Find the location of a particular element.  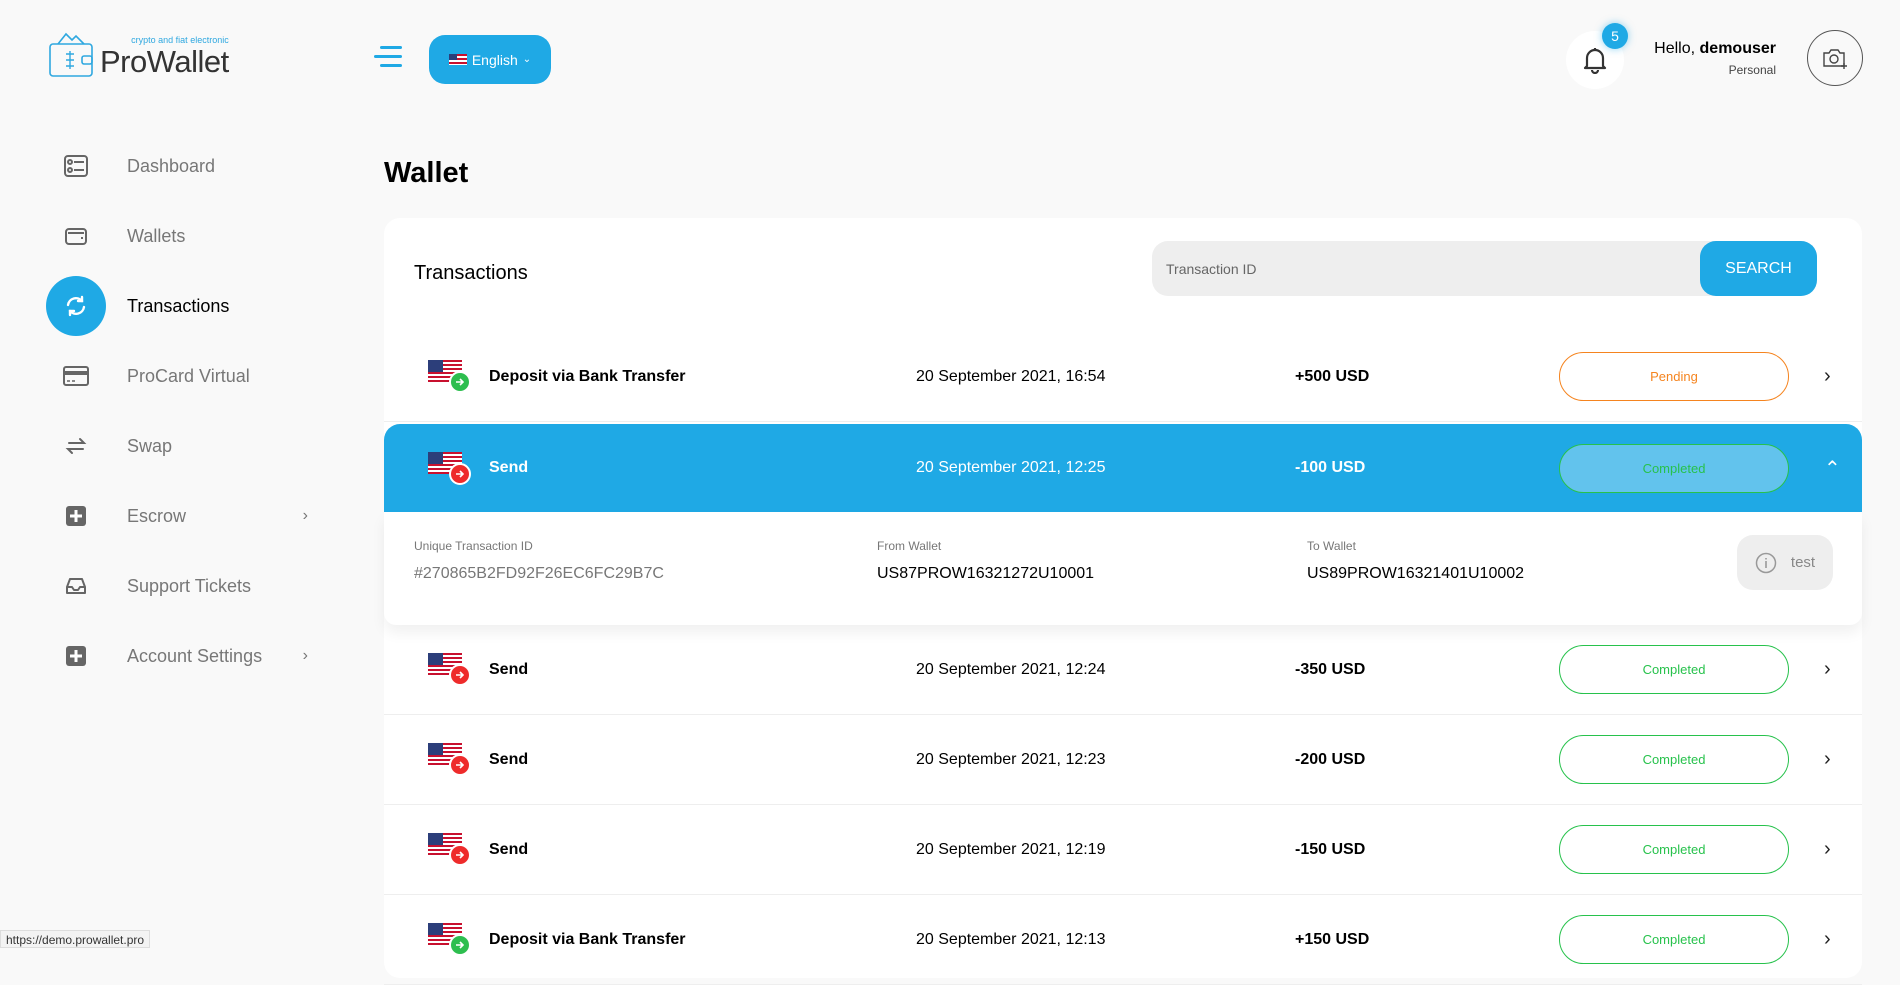

transaction-date: 20 September 2021, 12:23 is located at coordinates (1011, 759).